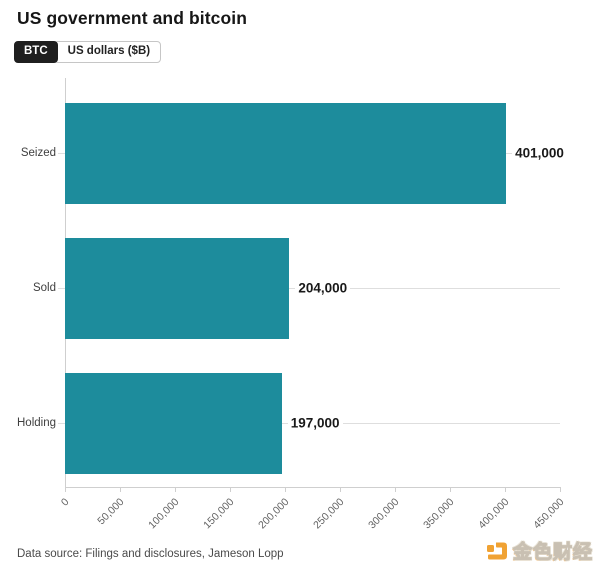 The width and height of the screenshot is (600, 573). I want to click on brand-logo: 金色财经, so click(539, 550).